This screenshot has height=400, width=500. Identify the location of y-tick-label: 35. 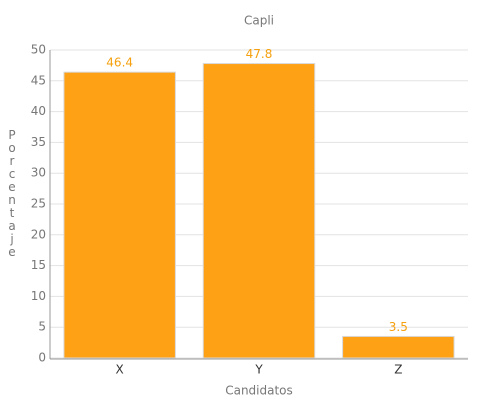
(38, 142).